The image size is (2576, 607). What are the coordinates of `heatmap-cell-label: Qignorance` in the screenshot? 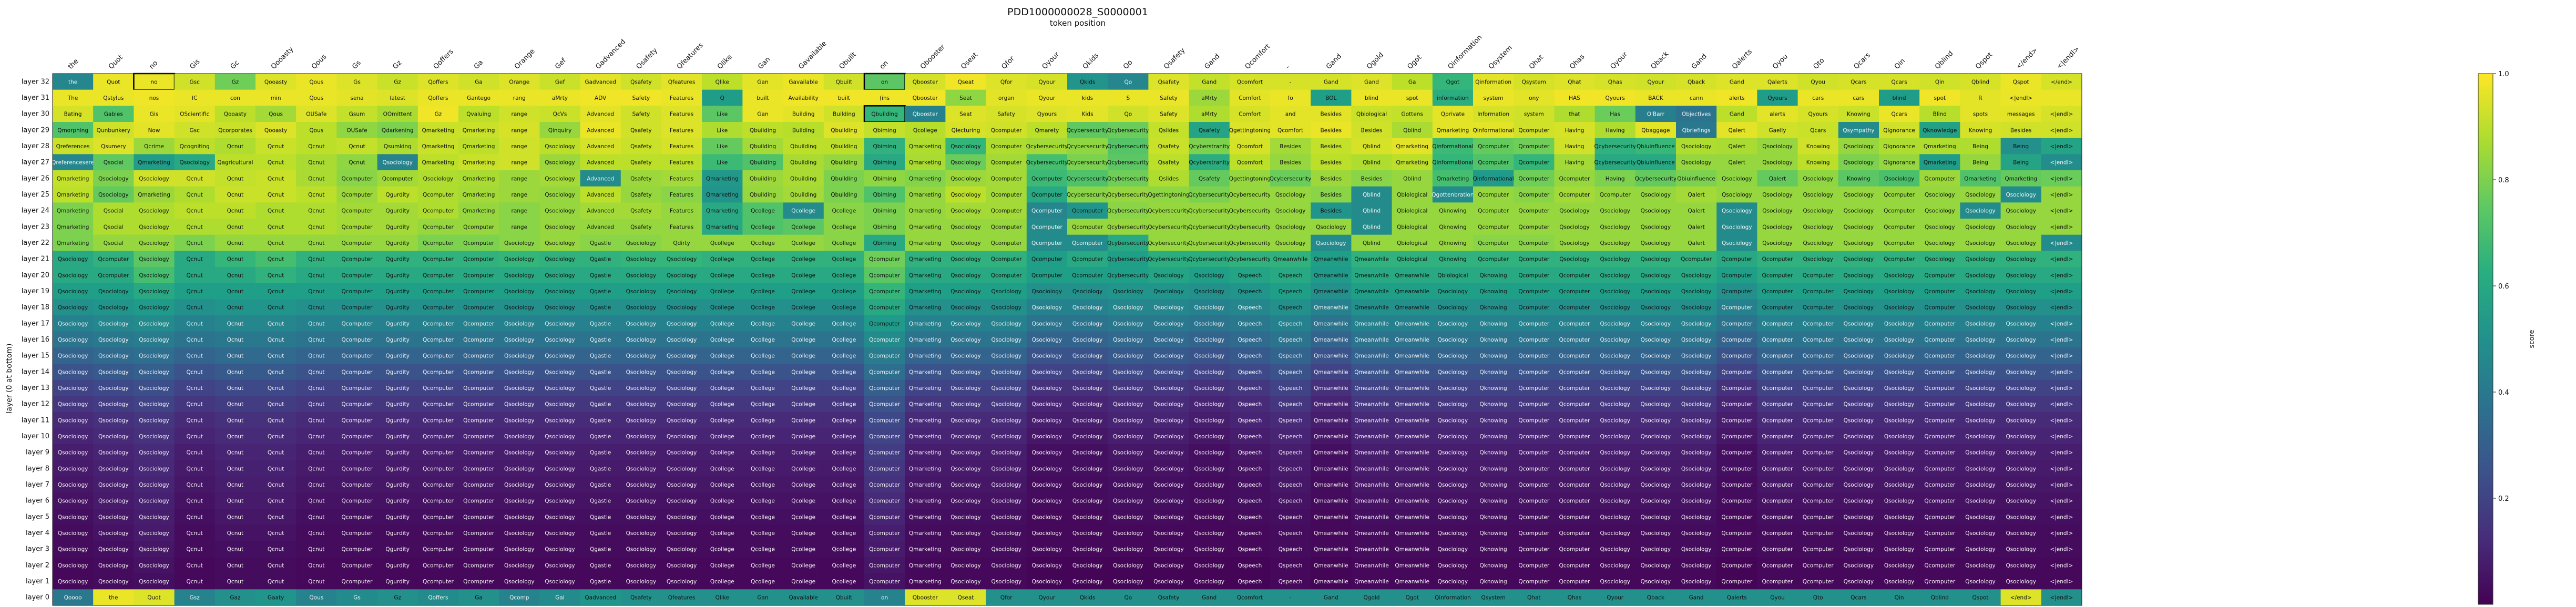 It's located at (1899, 130).